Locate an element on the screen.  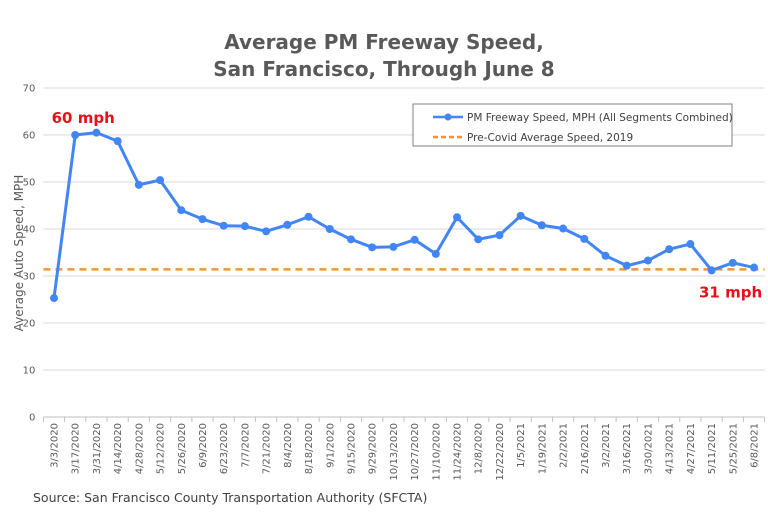
y-axis-ticks: 0 10 20 30 40 50 60 70 is located at coordinates (29, 254).